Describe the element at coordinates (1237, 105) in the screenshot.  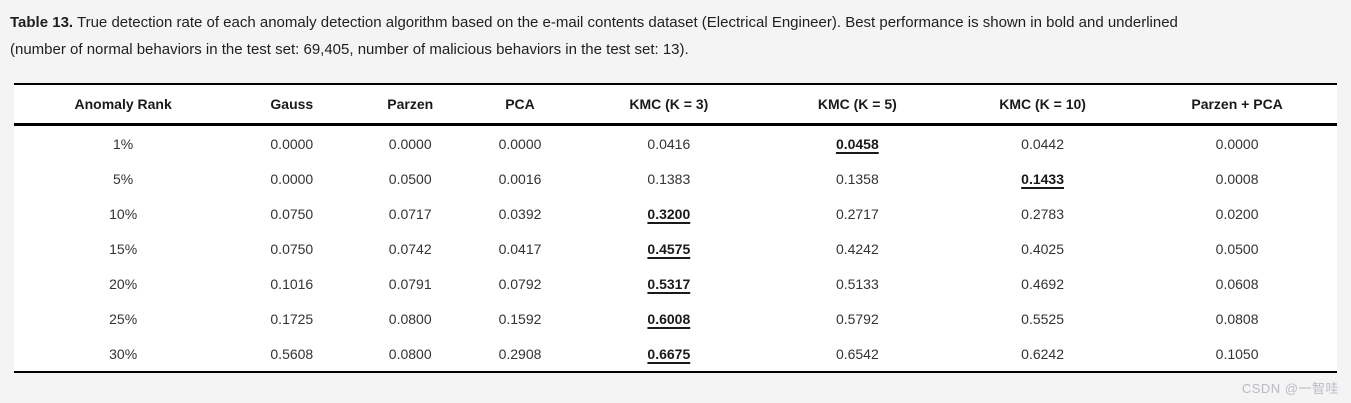
I see `column-header-parzen-pca: Parzen + PCA` at that location.